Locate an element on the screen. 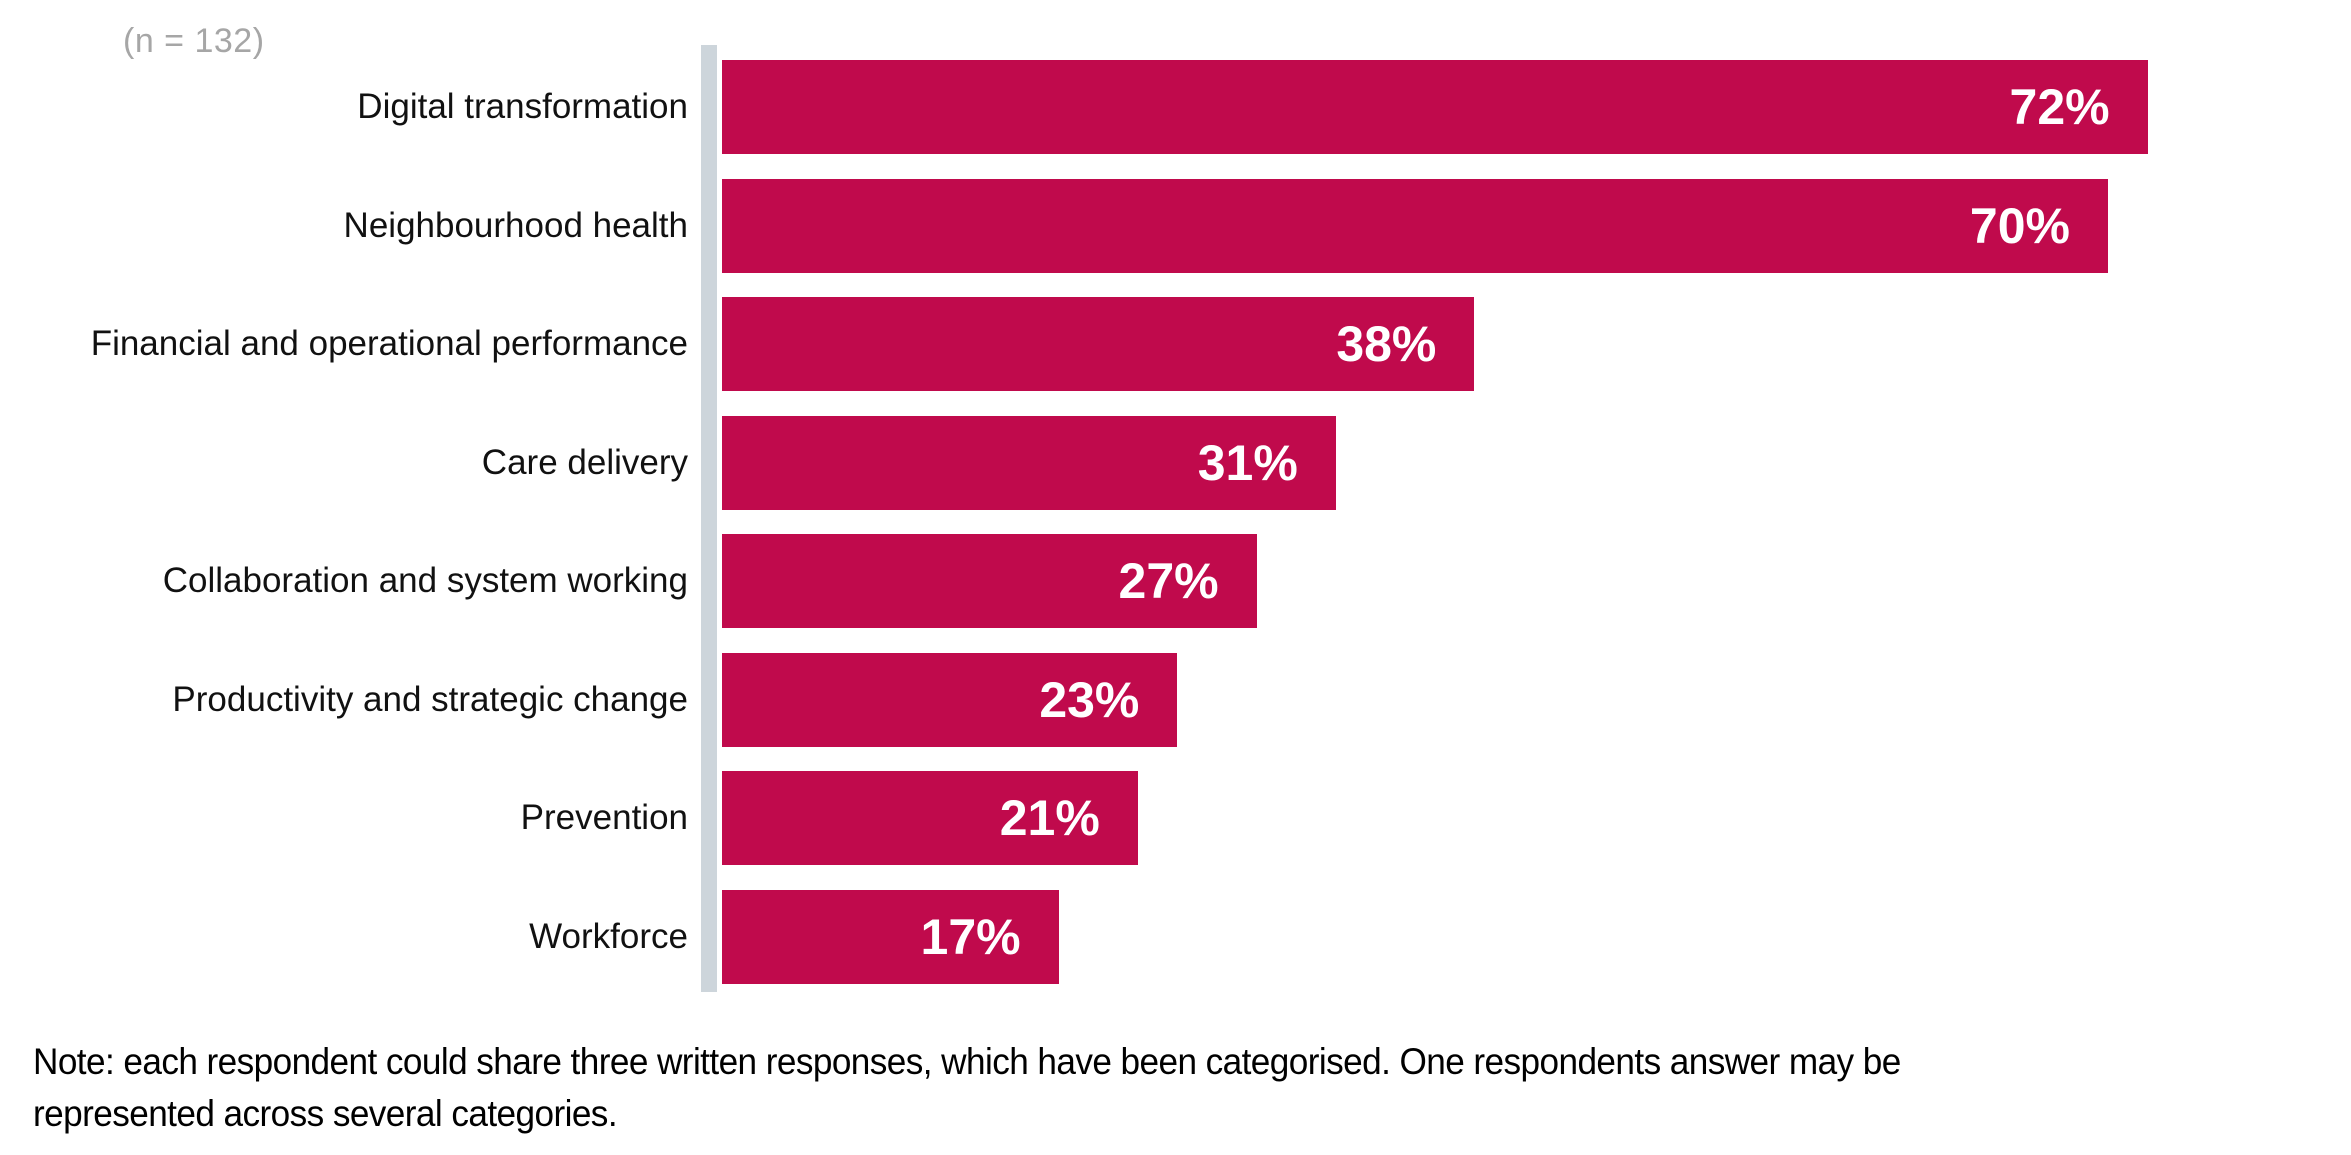 The height and width of the screenshot is (1155, 2351). bar: 31% is located at coordinates (1029, 462).